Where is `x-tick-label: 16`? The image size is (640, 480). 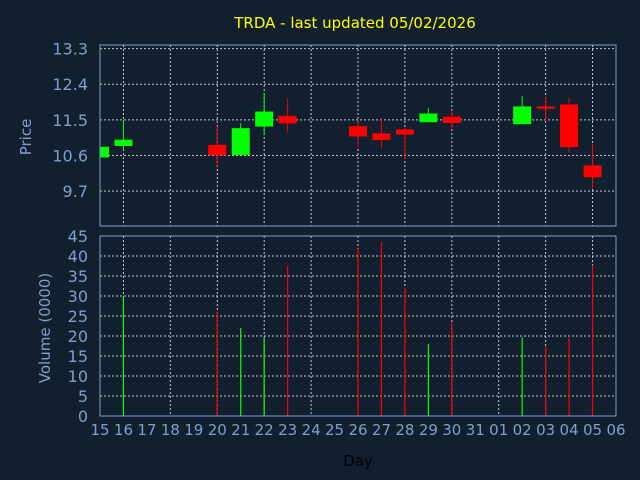 x-tick-label: 16 is located at coordinates (123, 430).